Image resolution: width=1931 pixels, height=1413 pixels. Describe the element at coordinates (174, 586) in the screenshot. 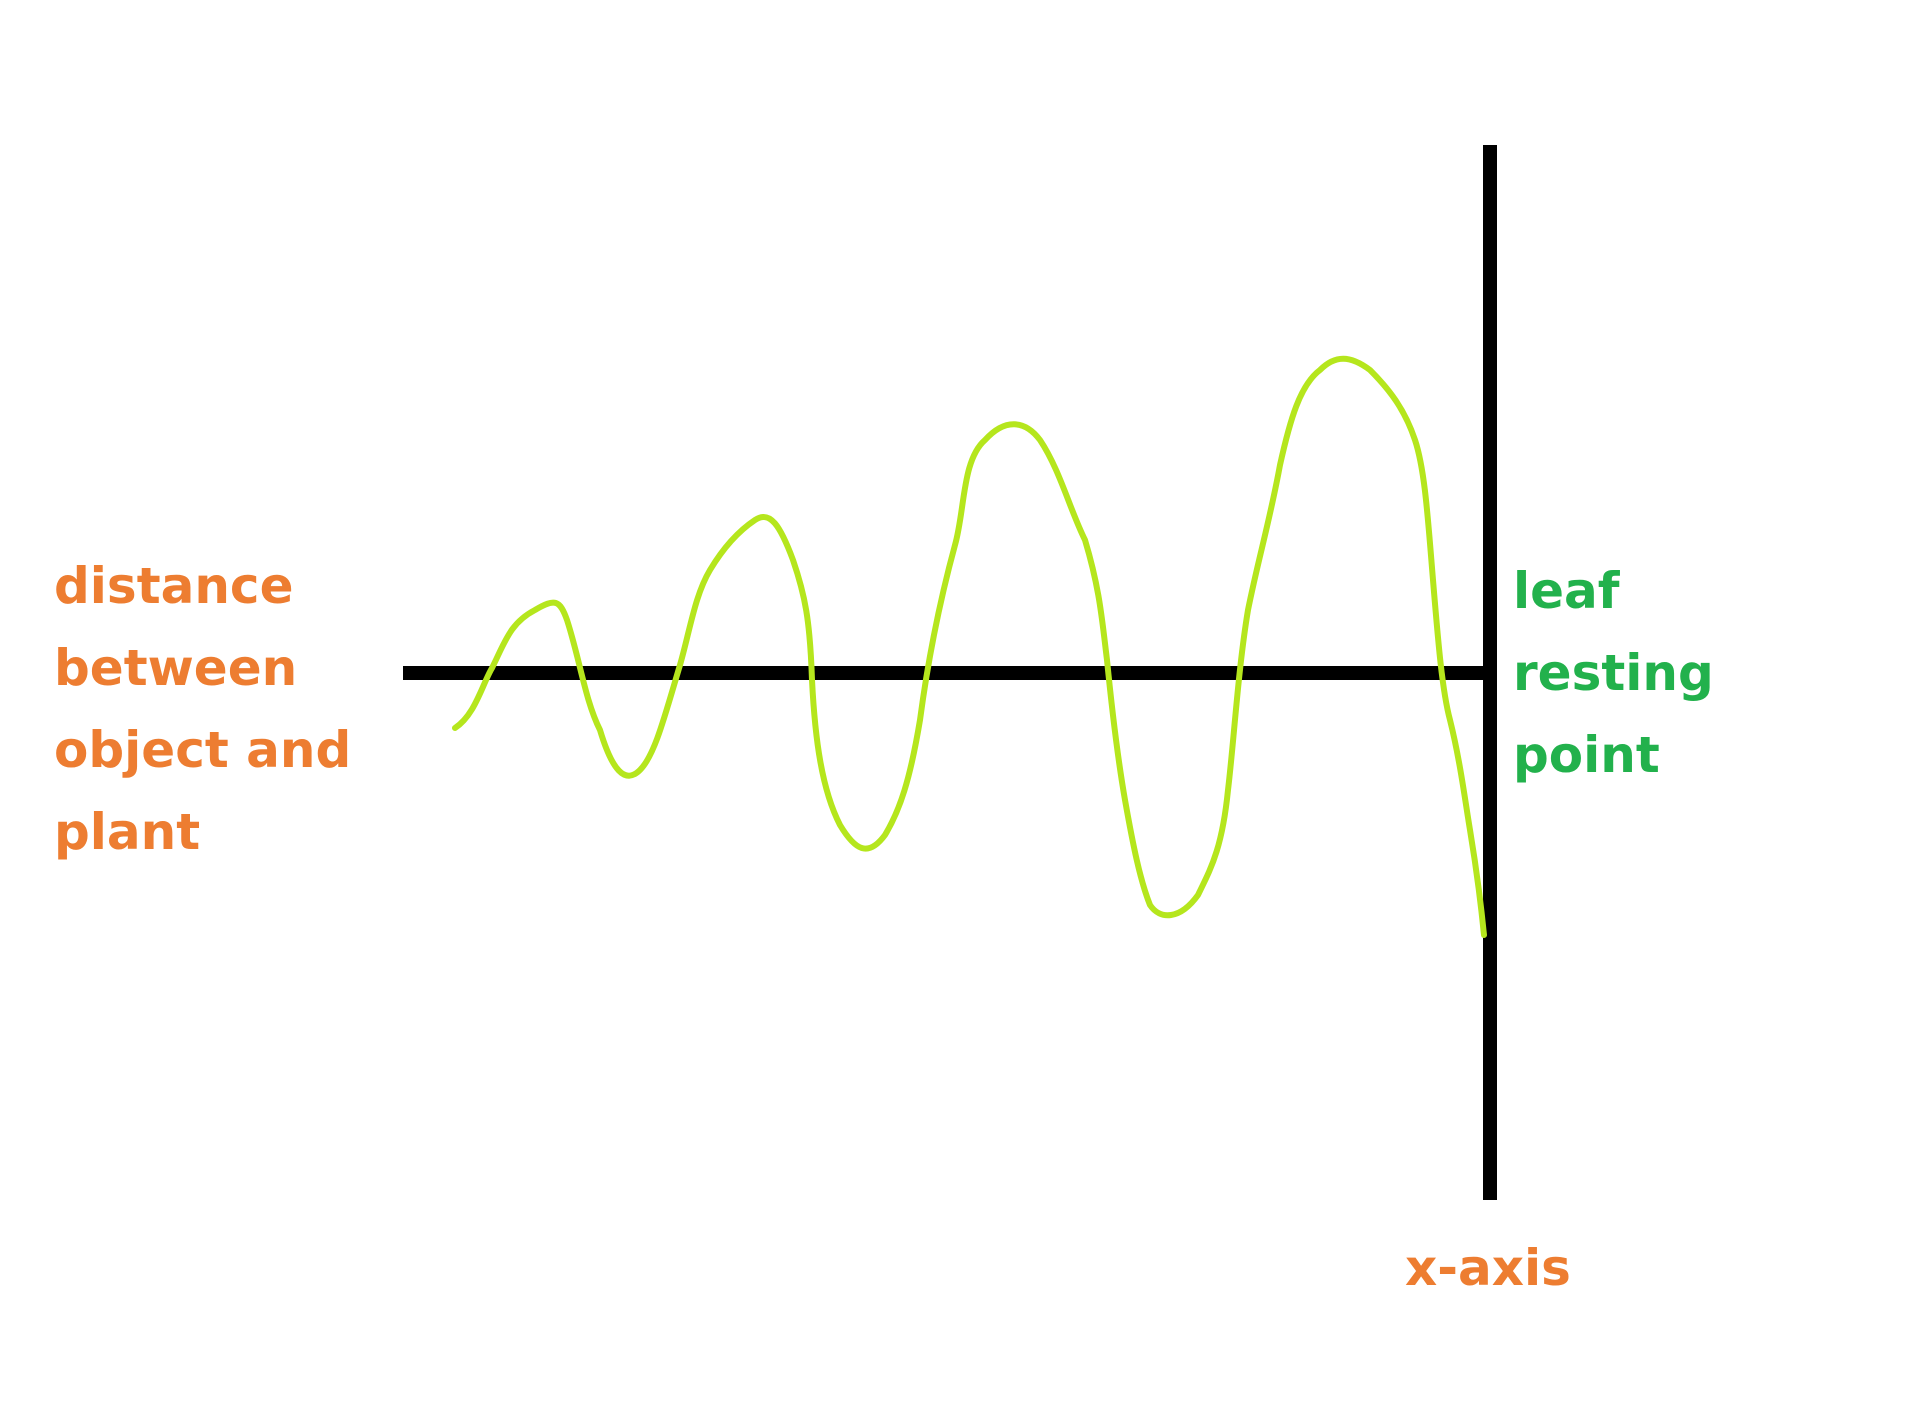

I see `distance-label-line-1: distance` at that location.